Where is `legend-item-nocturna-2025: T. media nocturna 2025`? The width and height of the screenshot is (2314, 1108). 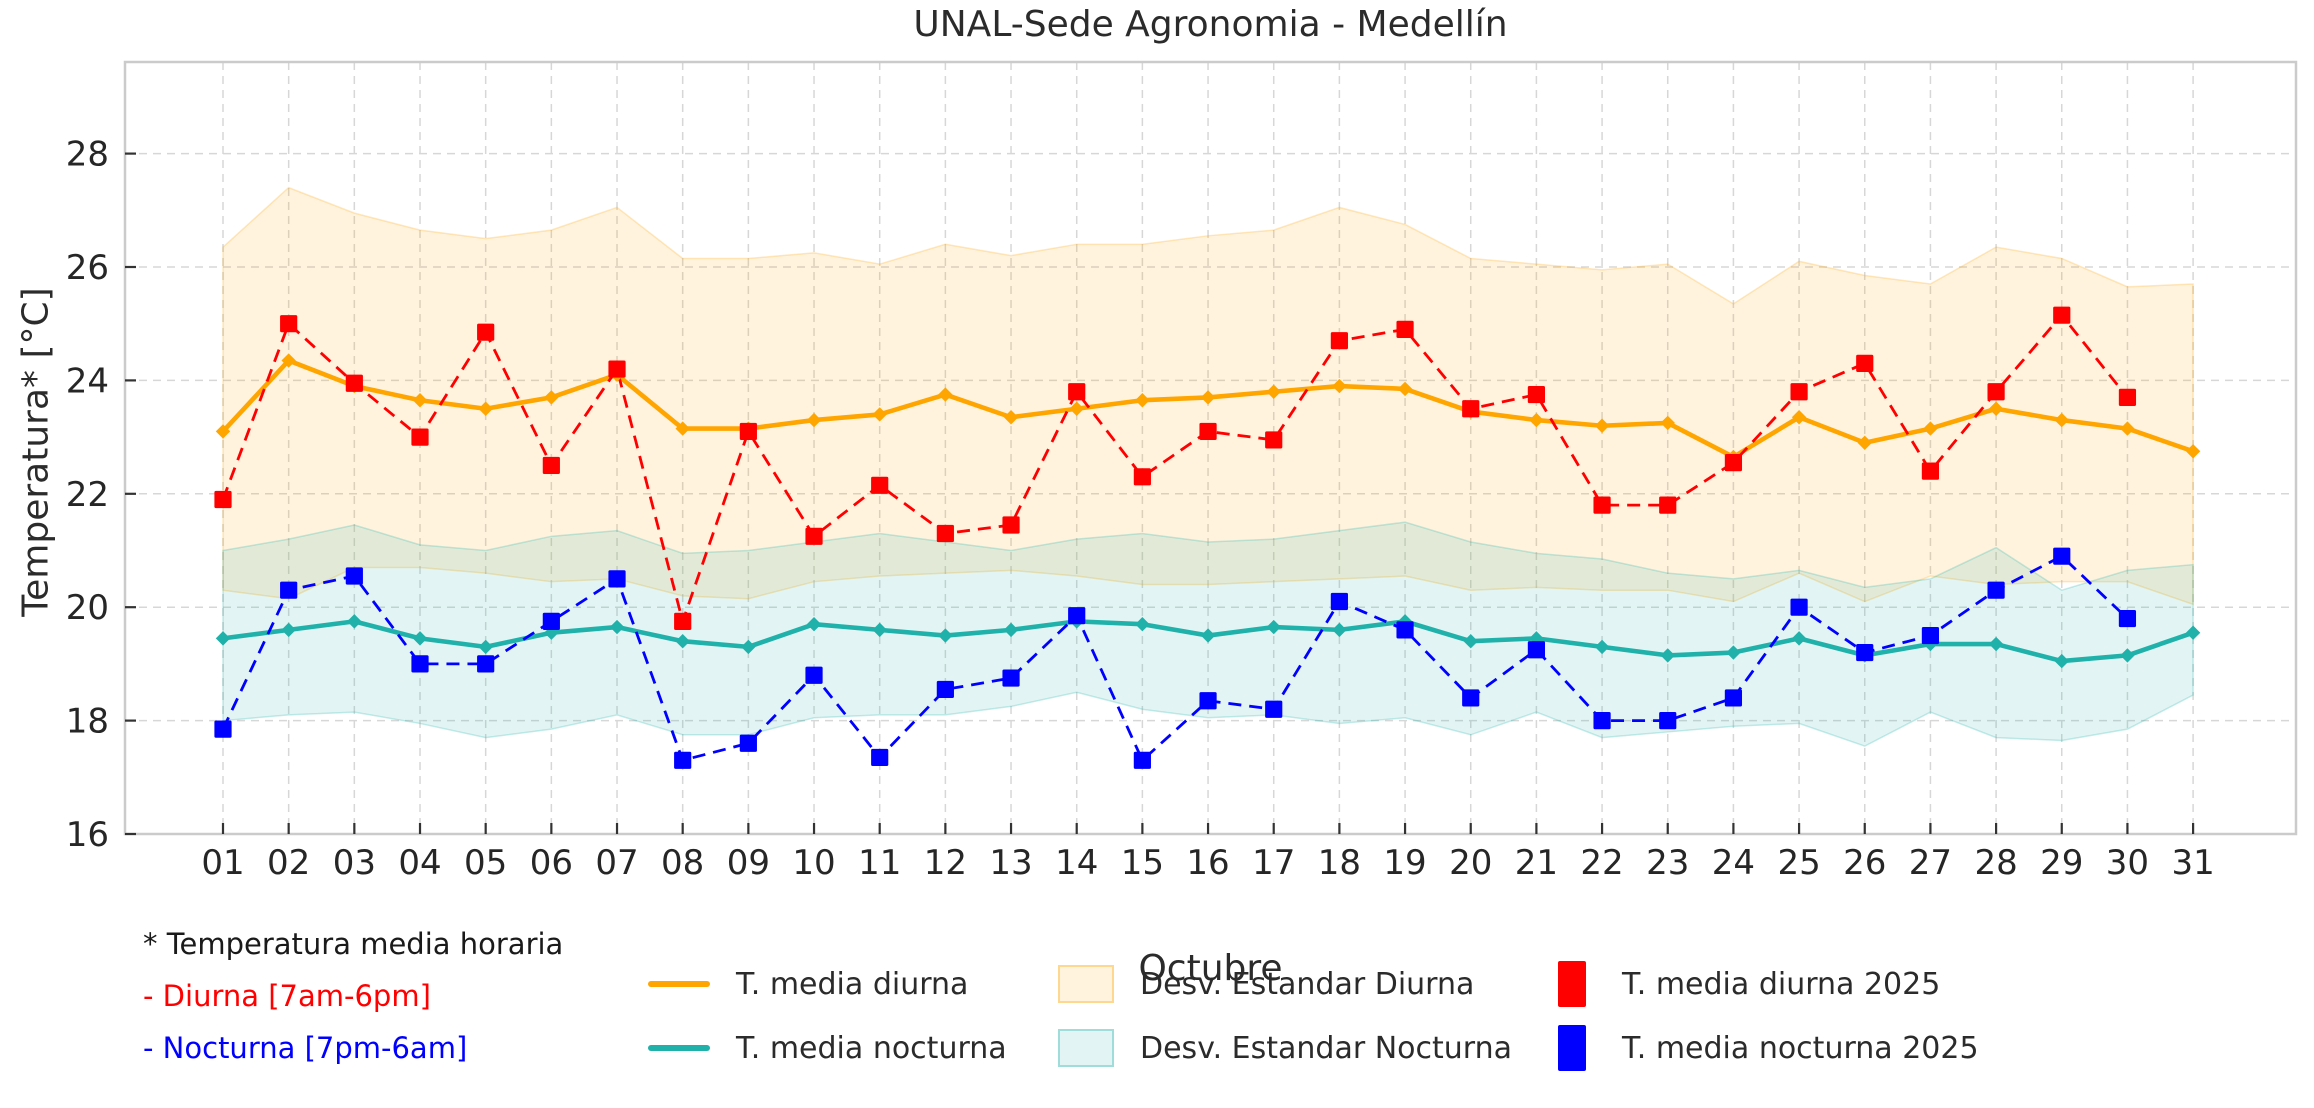 legend-item-nocturna-2025: T. media nocturna 2025 is located at coordinates (1763, 1048).